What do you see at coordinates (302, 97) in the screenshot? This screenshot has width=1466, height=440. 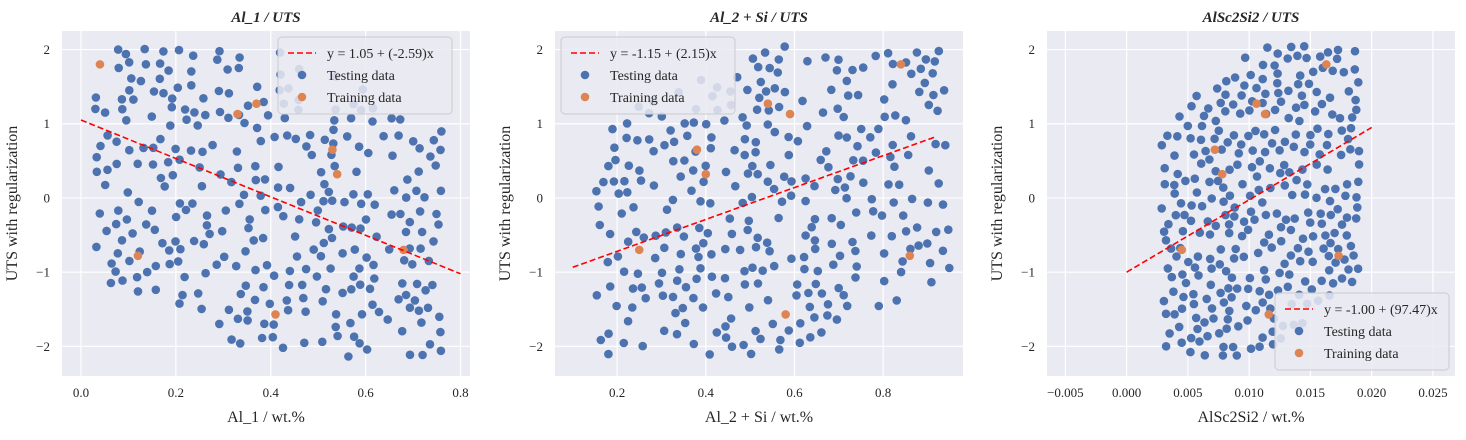 I see `legend-training-marker` at bounding box center [302, 97].